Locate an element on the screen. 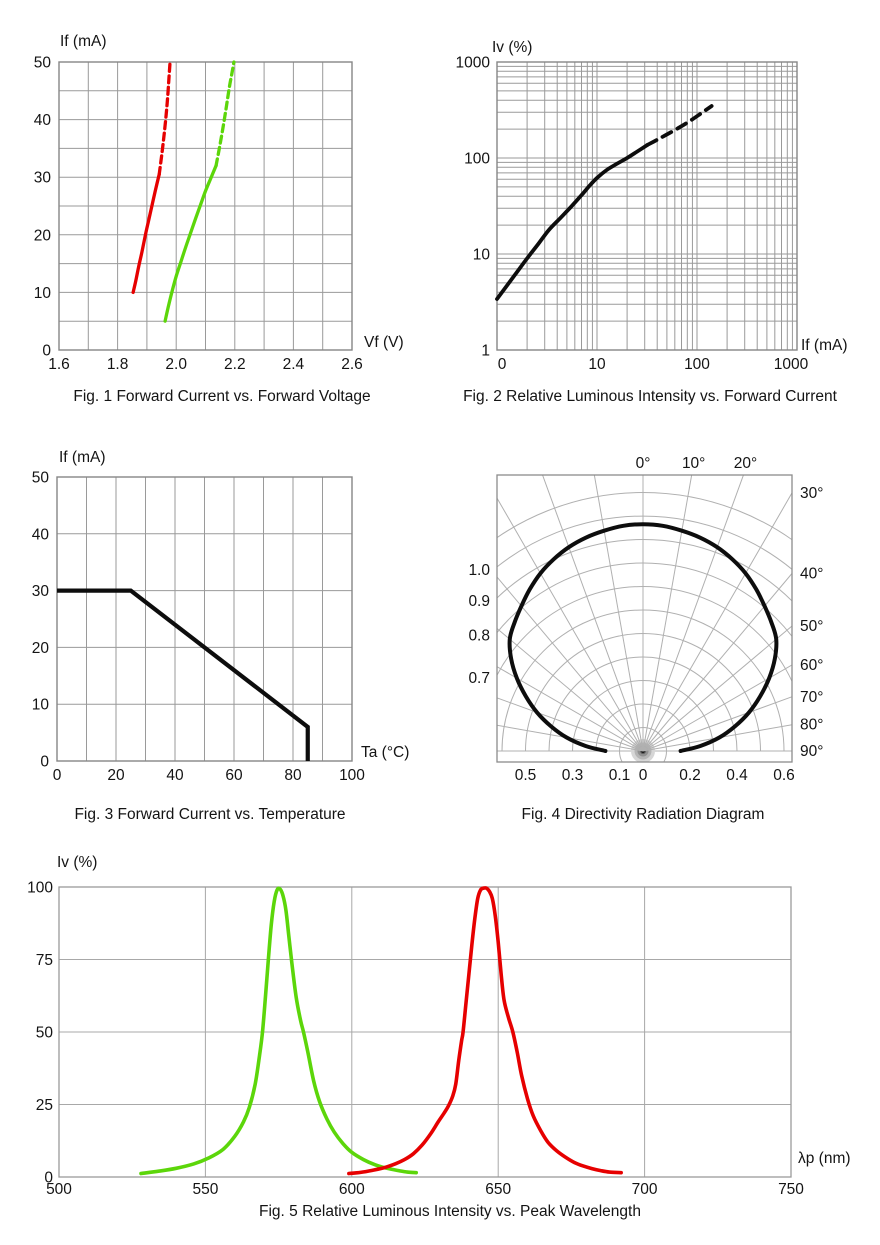 This screenshot has width=880, height=1245. tick-label: 80° is located at coordinates (811, 725).